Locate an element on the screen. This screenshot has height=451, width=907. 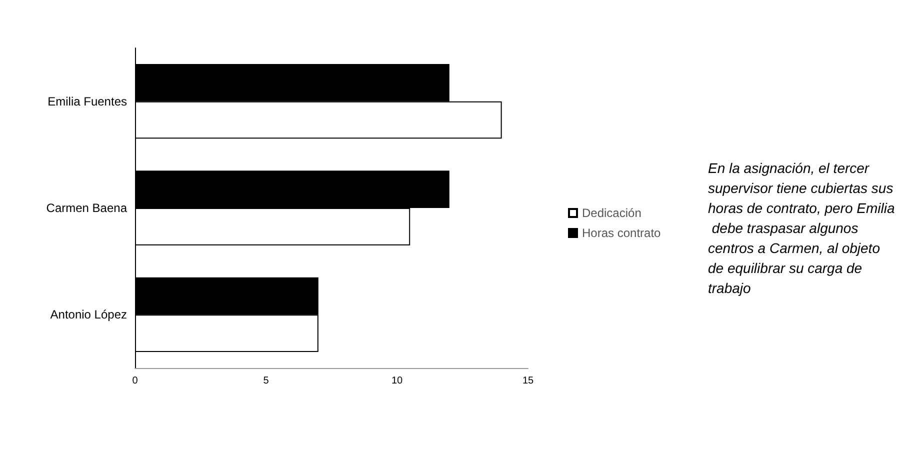
x-tick-label: 10 is located at coordinates (397, 381).